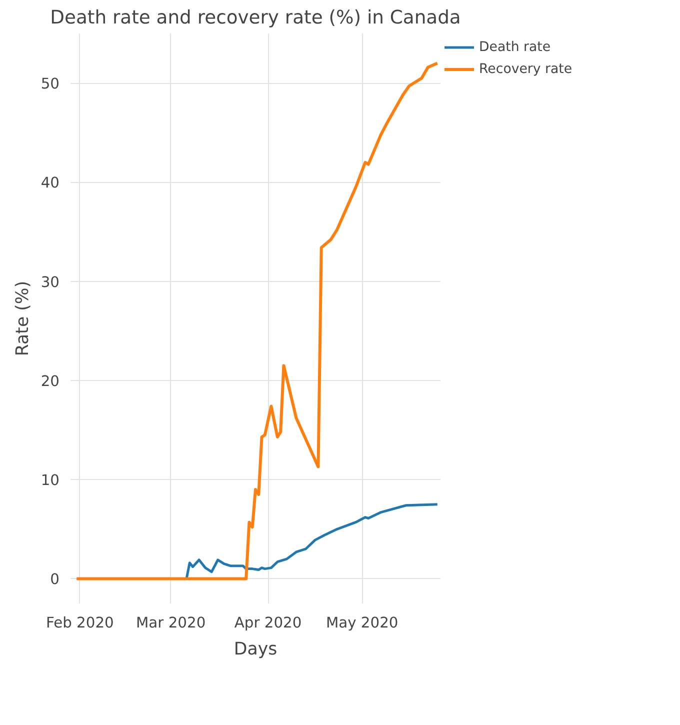 This screenshot has width=680, height=725. What do you see at coordinates (50, 381) in the screenshot?
I see `y-tick-label: 20` at bounding box center [50, 381].